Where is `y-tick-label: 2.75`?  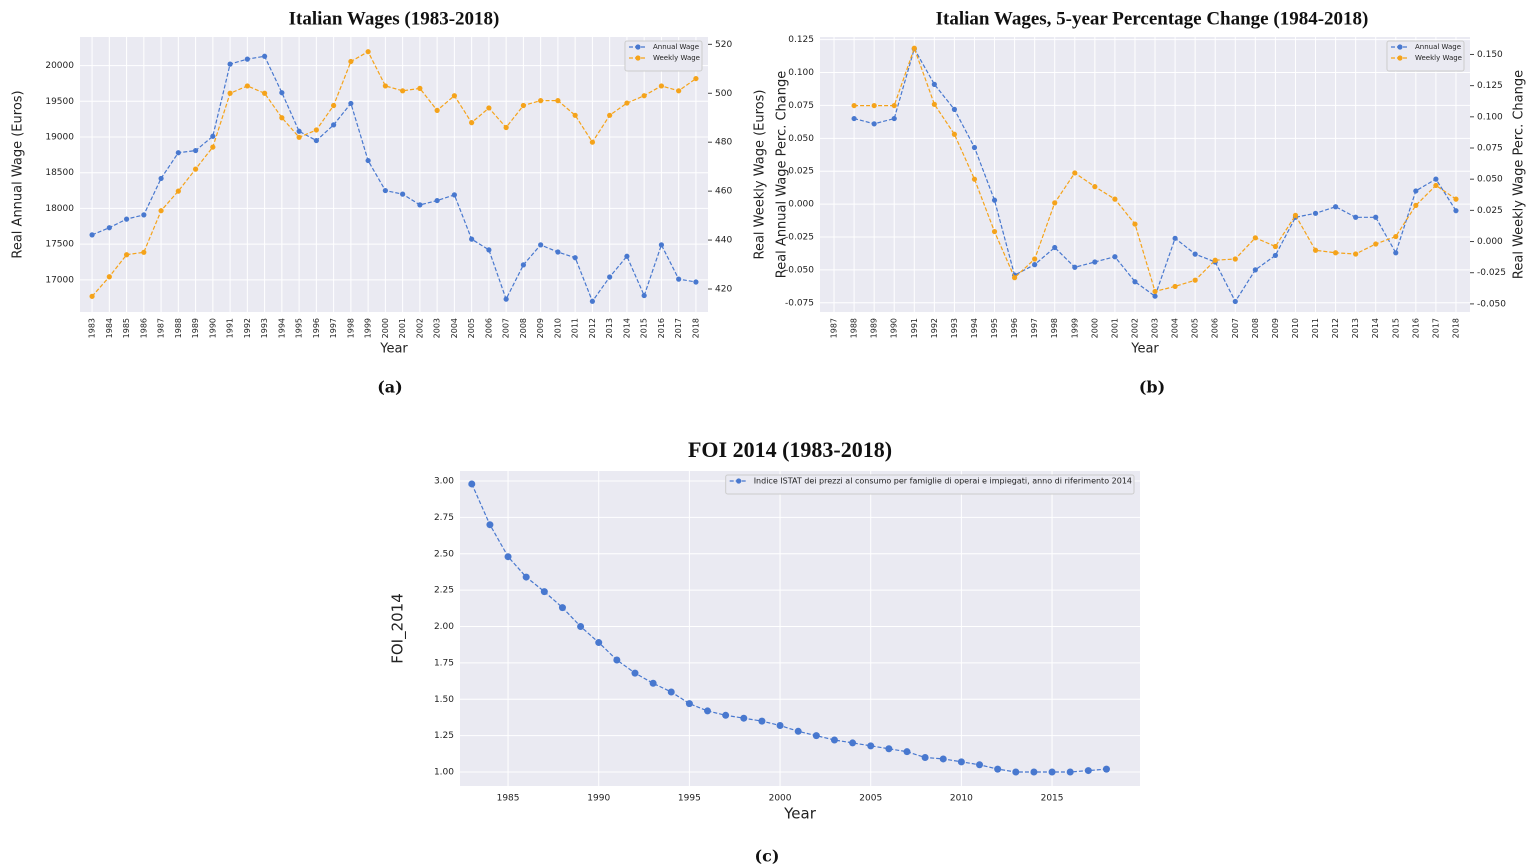
y-tick-label: 2.75 is located at coordinates (444, 518).